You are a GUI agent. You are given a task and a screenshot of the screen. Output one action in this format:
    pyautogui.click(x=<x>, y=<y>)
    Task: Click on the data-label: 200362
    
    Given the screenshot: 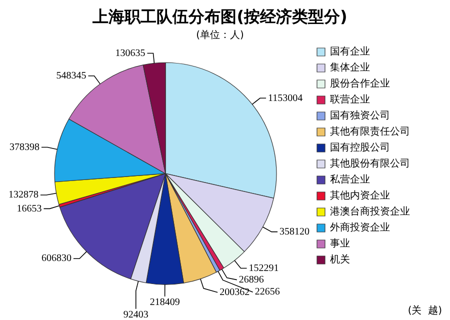 What is the action you would take?
    pyautogui.click(x=235, y=292)
    